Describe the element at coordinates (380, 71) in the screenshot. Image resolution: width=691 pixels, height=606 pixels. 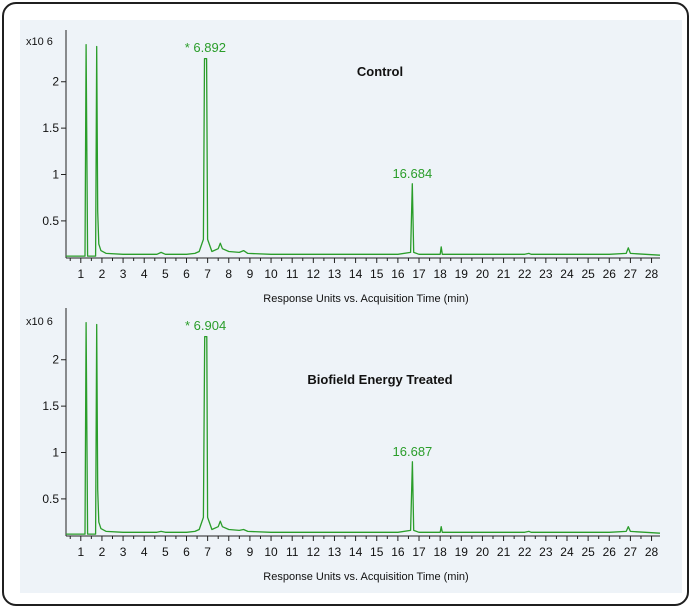
I see `chart-title: Control` at that location.